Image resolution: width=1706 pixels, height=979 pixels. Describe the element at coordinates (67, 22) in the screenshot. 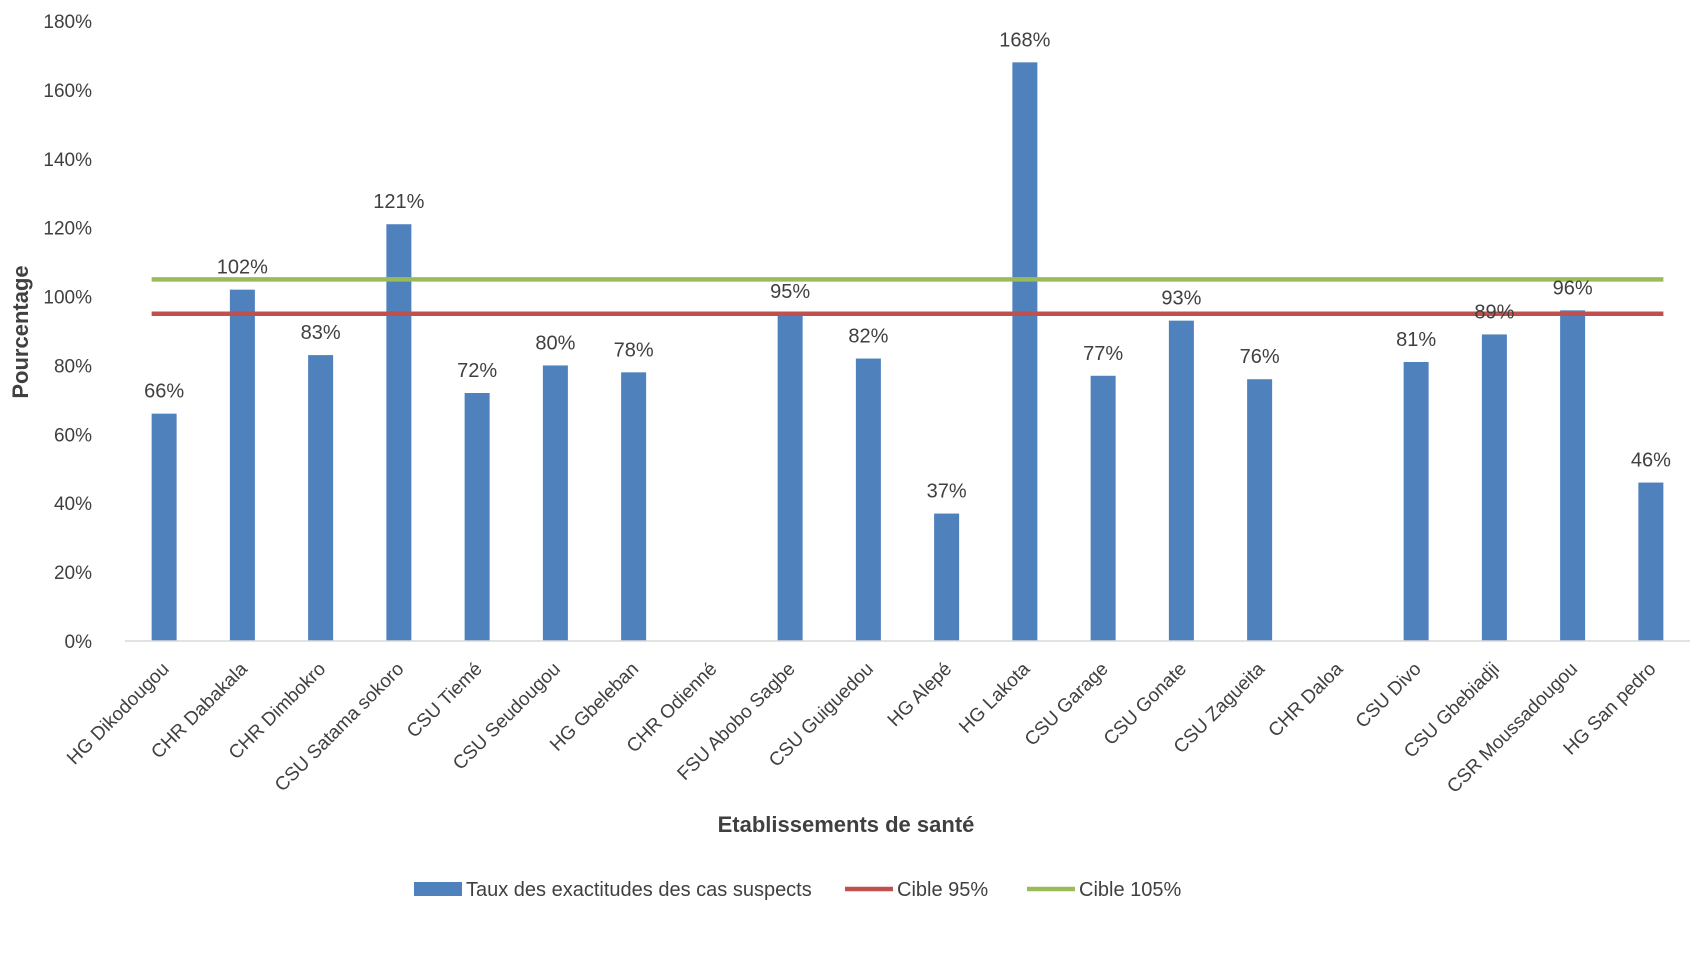

I see `y-tick-label: 180%` at that location.